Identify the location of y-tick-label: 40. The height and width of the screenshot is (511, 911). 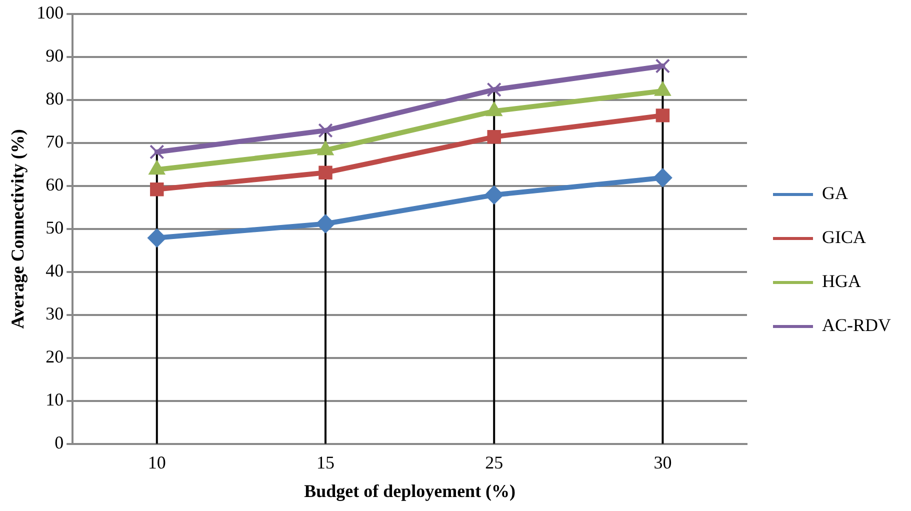
(55, 270).